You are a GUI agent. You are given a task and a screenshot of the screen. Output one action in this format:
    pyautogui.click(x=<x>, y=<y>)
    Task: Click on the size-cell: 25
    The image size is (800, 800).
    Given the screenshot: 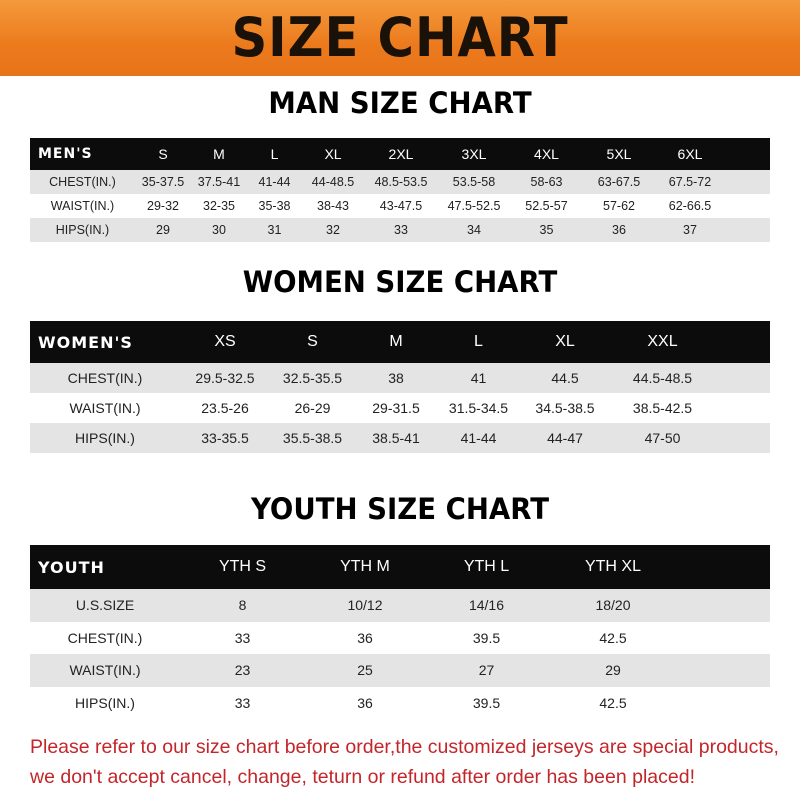 What is the action you would take?
    pyautogui.click(x=365, y=670)
    